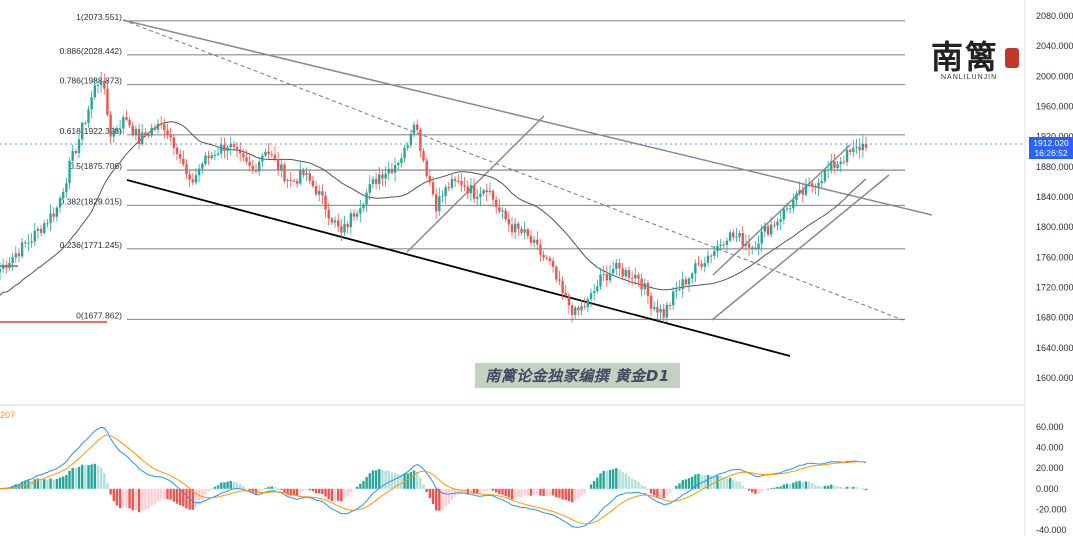 The width and height of the screenshot is (1073, 536). What do you see at coordinates (1054, 378) in the screenshot?
I see `y-tick-label: 1600.000` at bounding box center [1054, 378].